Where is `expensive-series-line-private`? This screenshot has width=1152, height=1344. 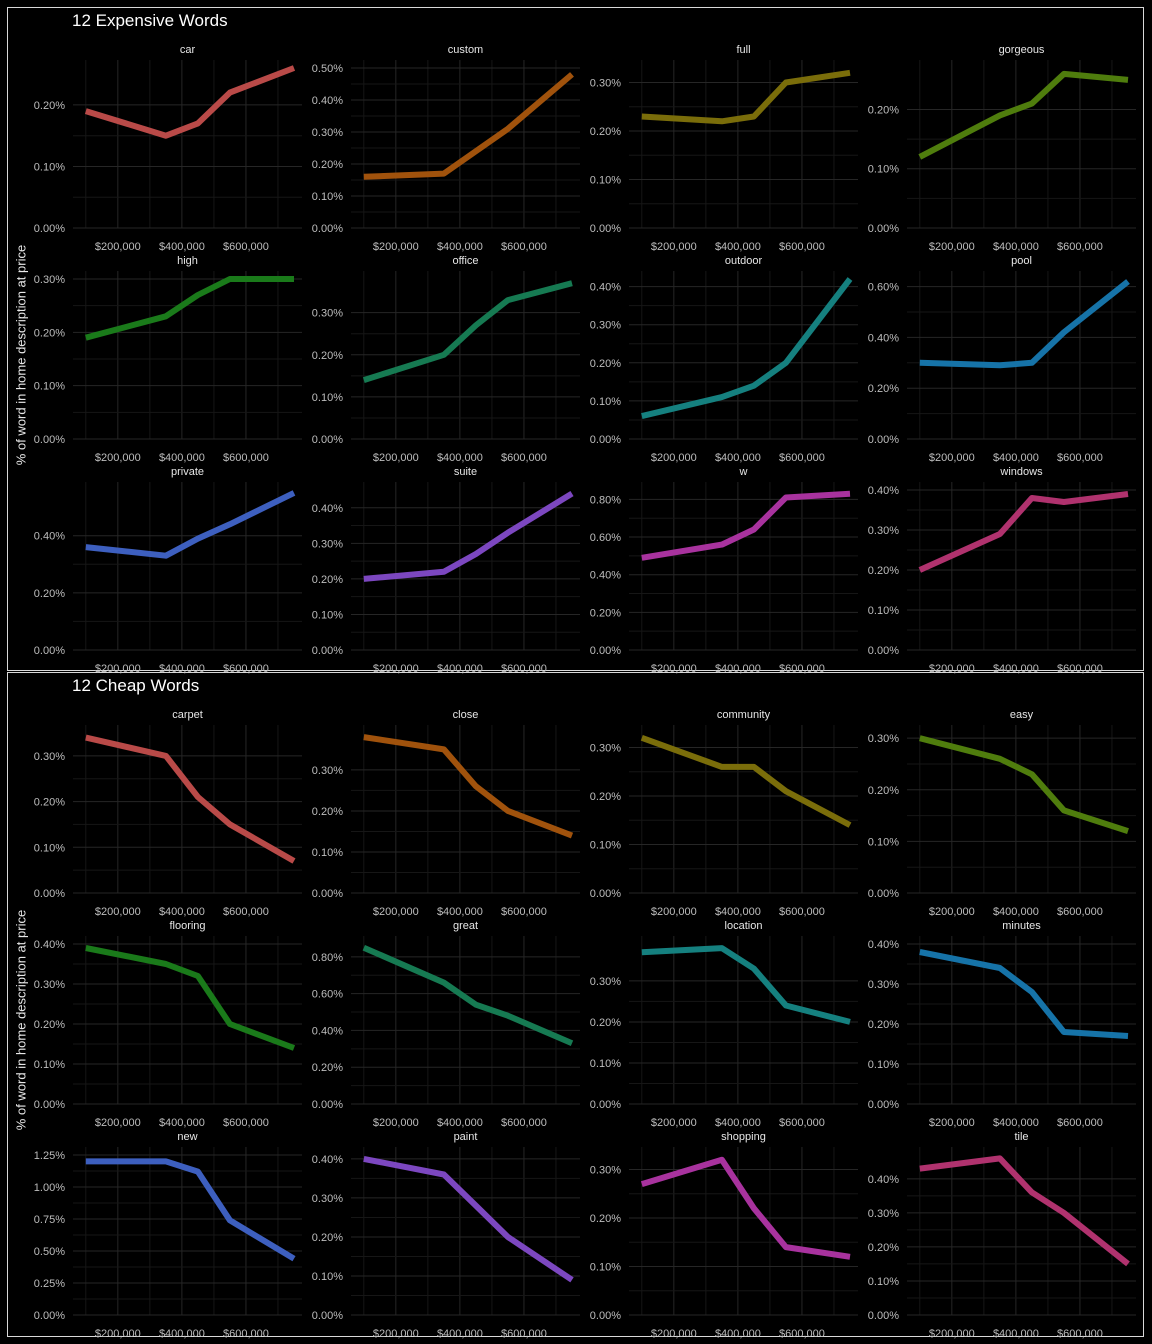
expensive-series-line-private is located at coordinates (190, 524).